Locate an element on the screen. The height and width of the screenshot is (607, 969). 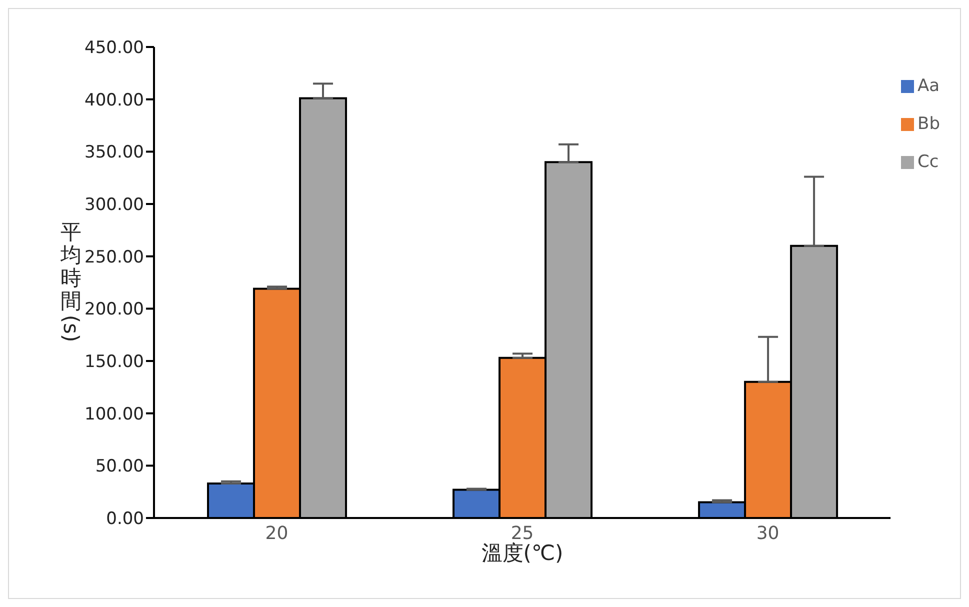
legend-label: Bb is located at coordinates (929, 124).